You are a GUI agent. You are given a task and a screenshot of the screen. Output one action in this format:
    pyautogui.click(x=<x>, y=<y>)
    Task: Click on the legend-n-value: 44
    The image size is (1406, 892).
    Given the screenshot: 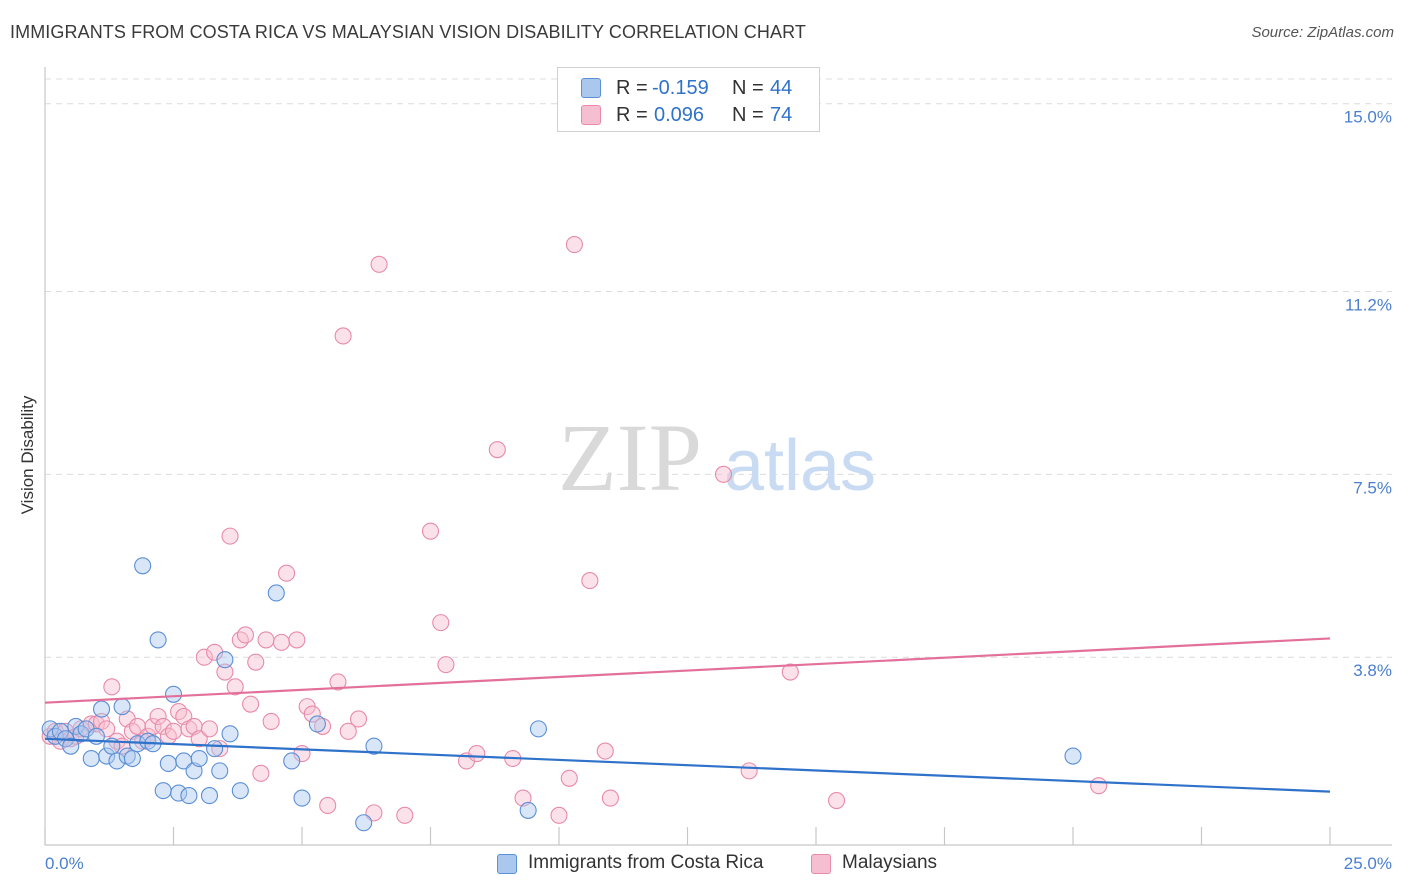 What is the action you would take?
    pyautogui.click(x=781, y=87)
    